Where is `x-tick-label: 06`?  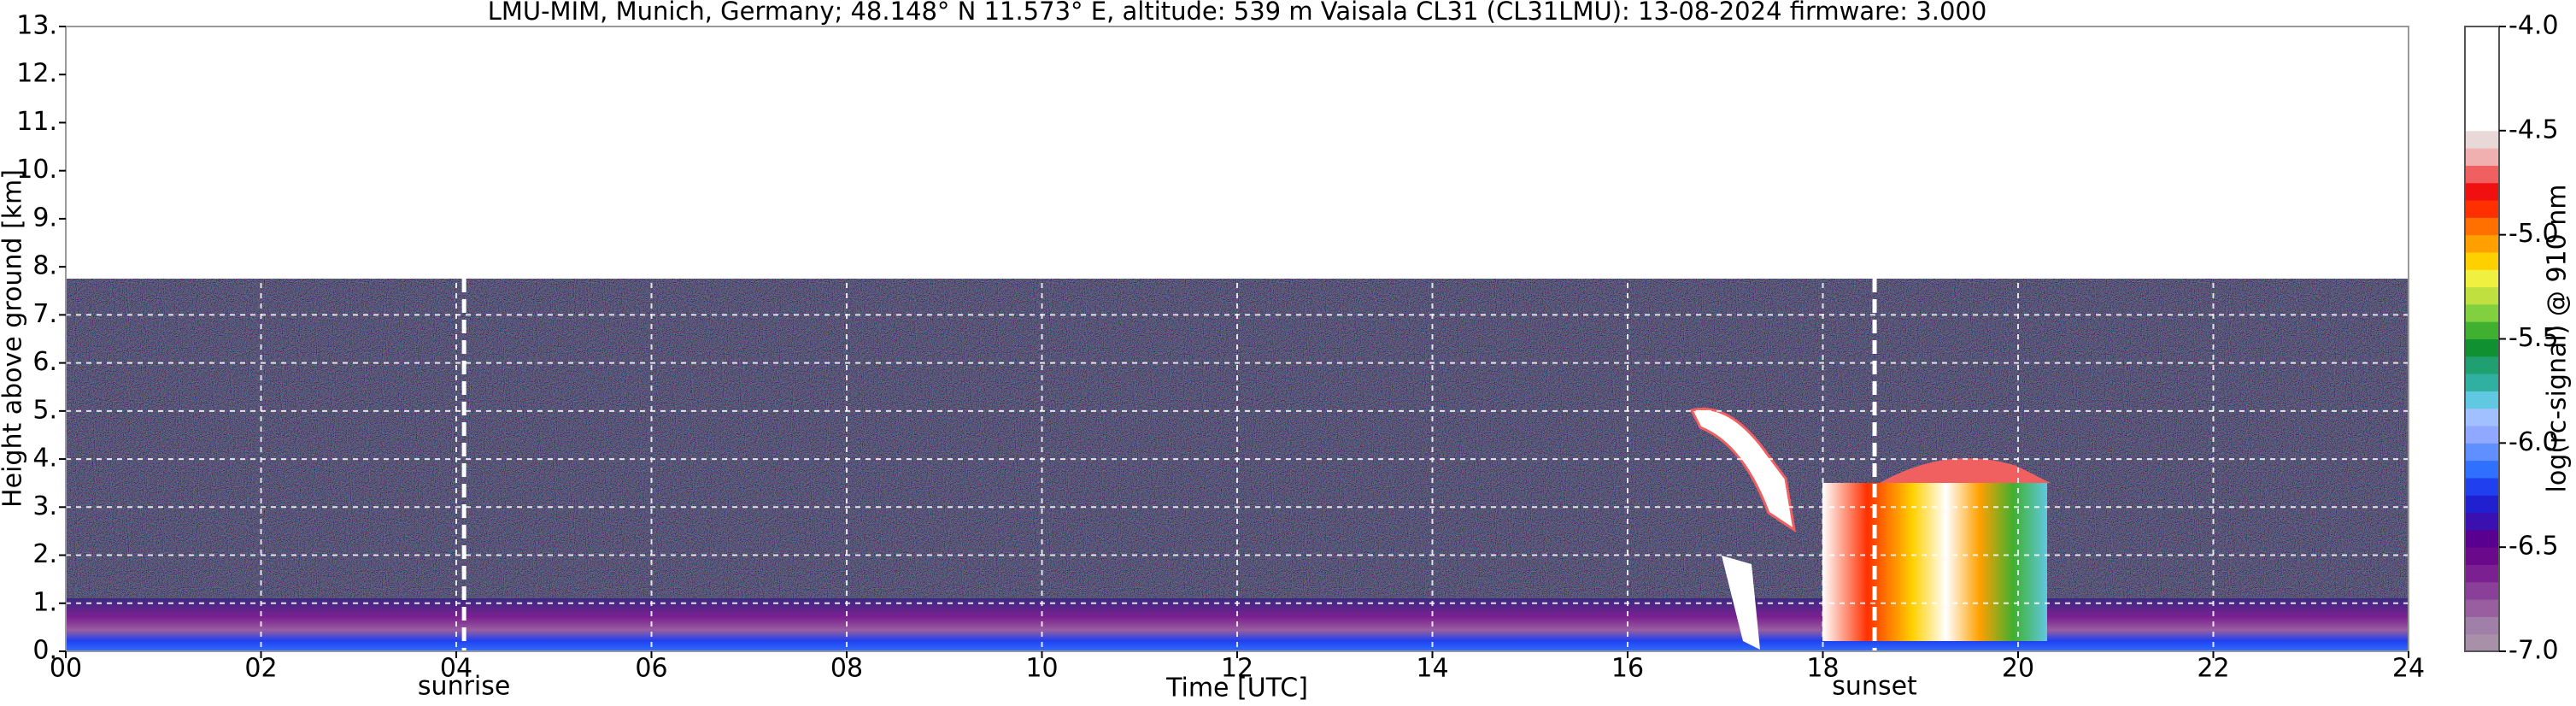
x-tick-label: 06 is located at coordinates (651, 669).